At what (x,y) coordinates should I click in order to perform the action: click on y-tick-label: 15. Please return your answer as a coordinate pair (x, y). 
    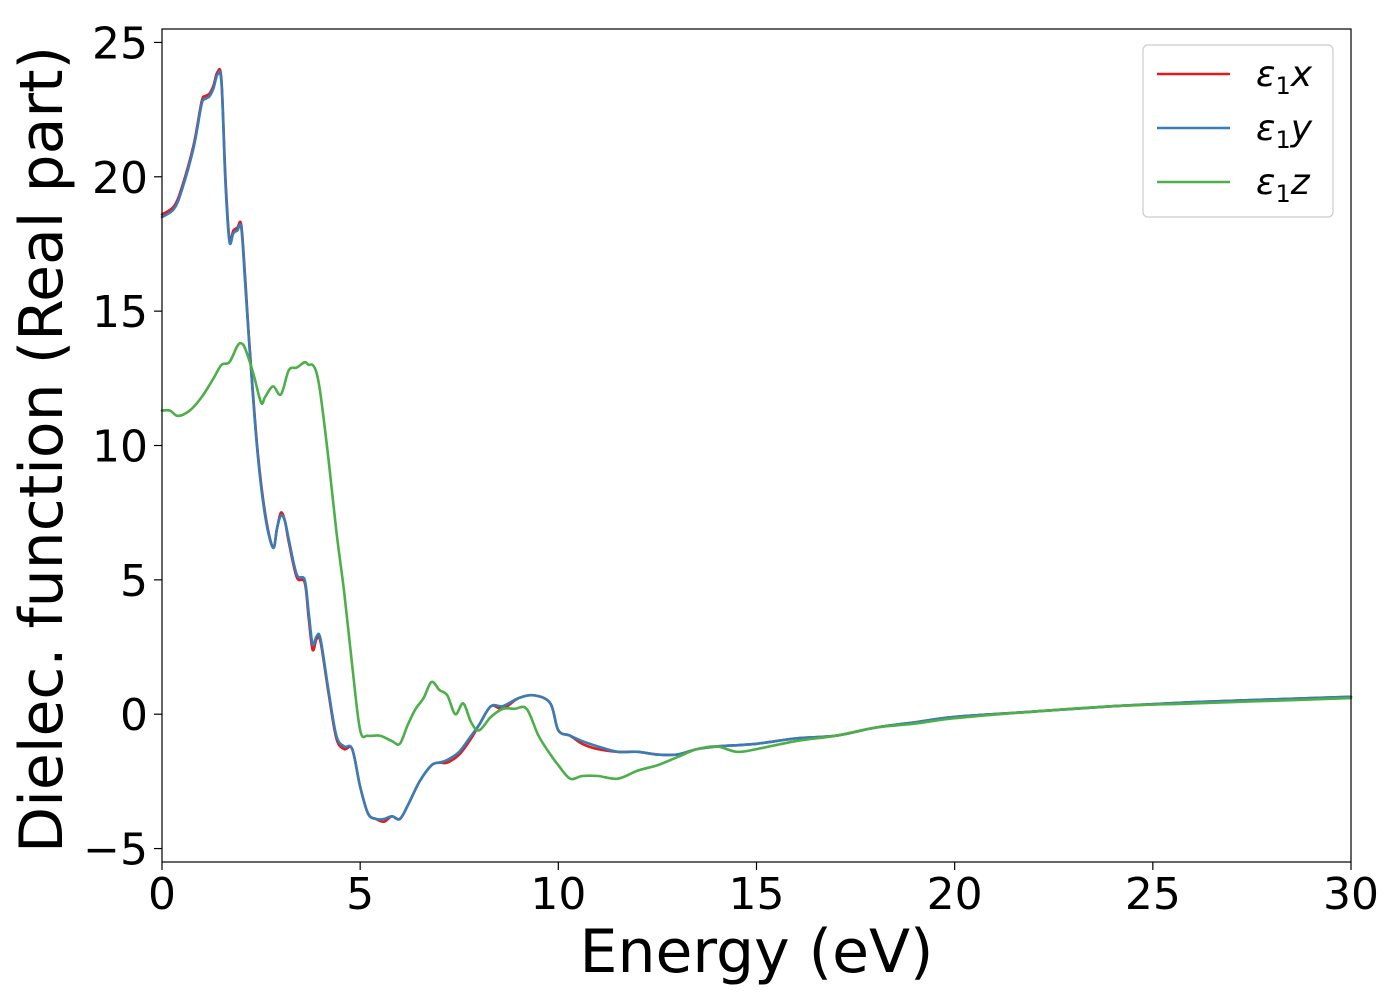
    Looking at the image, I should click on (120, 312).